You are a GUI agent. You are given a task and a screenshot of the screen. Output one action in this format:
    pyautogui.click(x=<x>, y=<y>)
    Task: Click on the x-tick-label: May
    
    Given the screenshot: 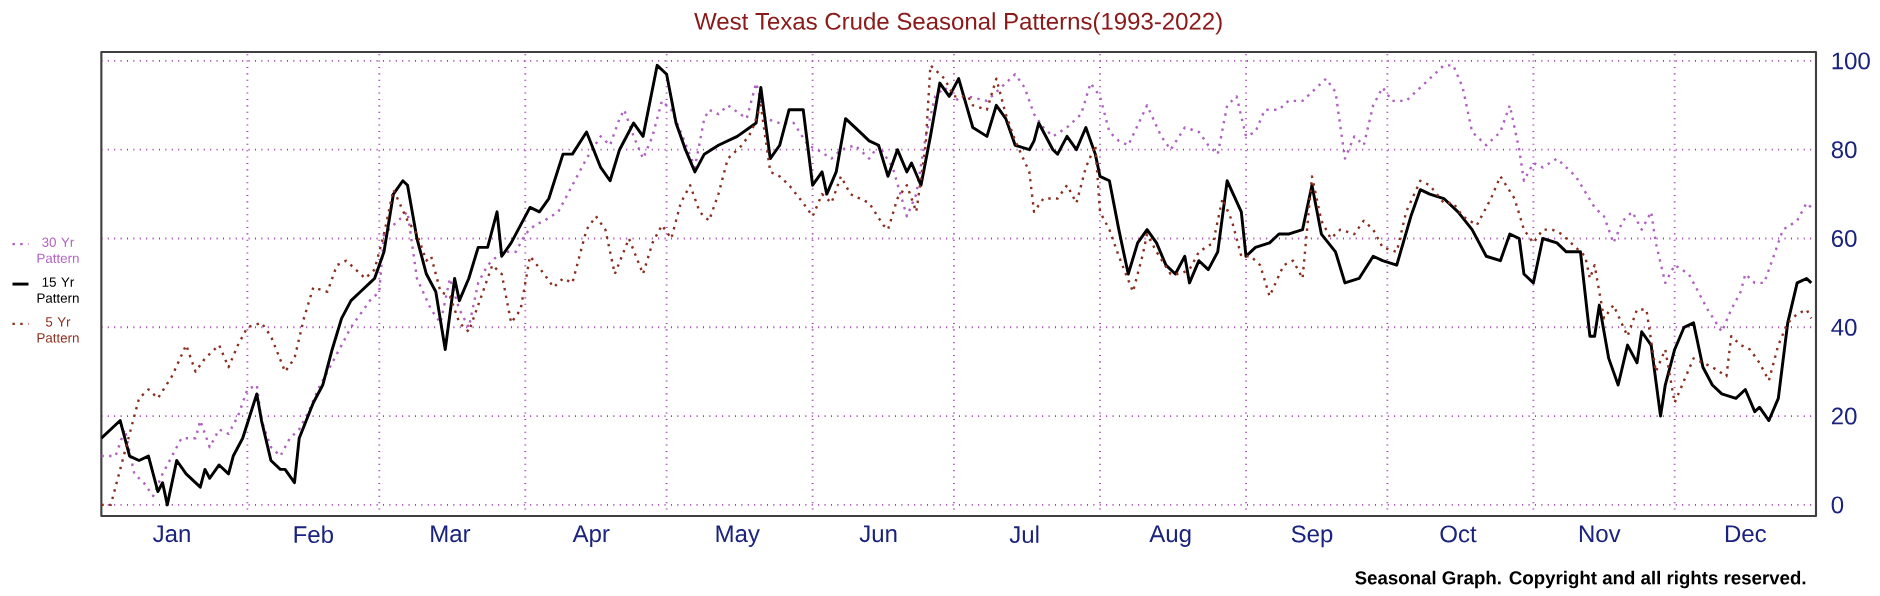 What is the action you would take?
    pyautogui.click(x=738, y=536)
    